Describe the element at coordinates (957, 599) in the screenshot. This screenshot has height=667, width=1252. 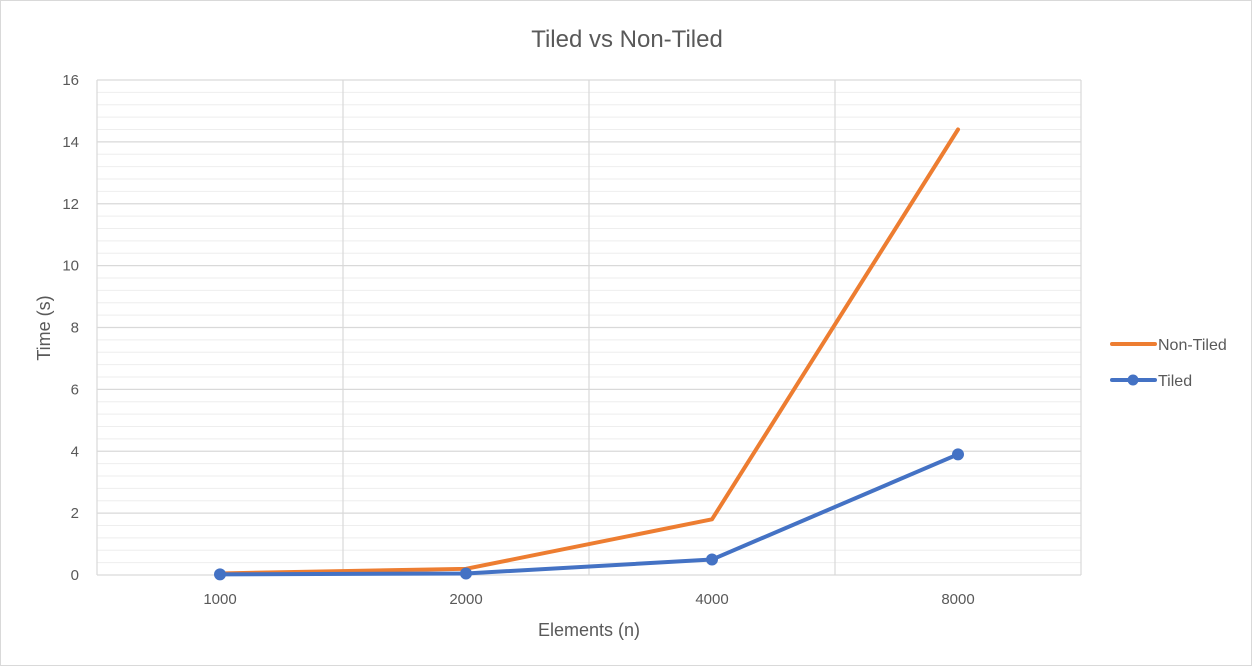
I see `x-tick-label: 8000` at that location.